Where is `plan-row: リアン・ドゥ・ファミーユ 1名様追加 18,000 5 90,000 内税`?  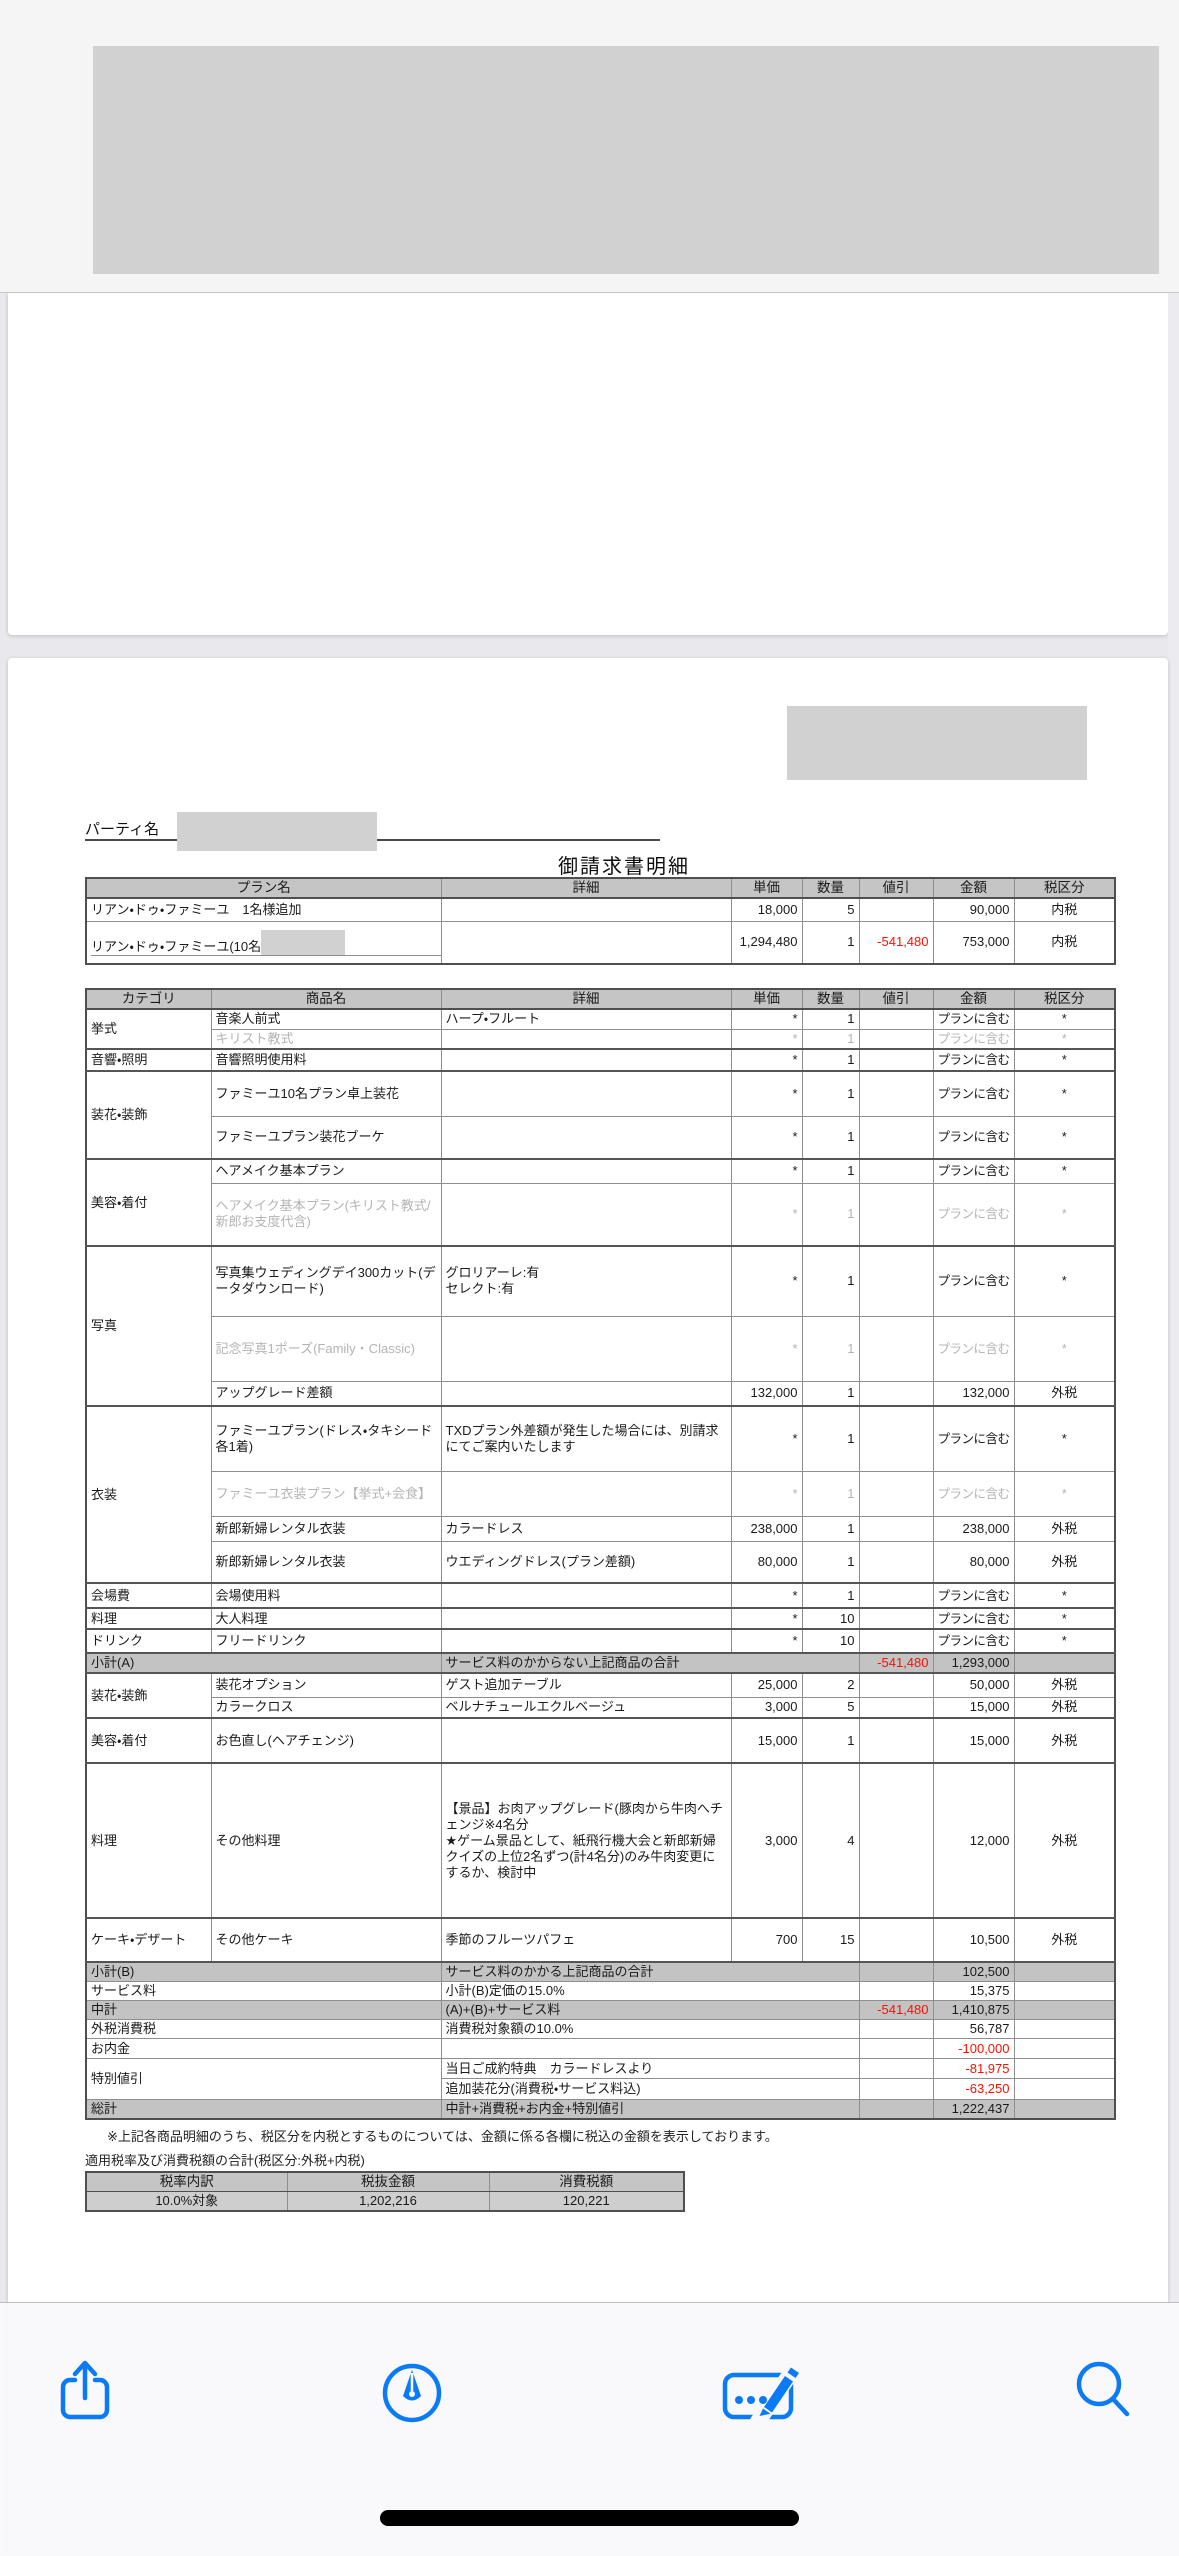
plan-row: リアン・ドゥ・ファミーユ 1名様追加 18,000 5 90,000 内税 is located at coordinates (600, 909).